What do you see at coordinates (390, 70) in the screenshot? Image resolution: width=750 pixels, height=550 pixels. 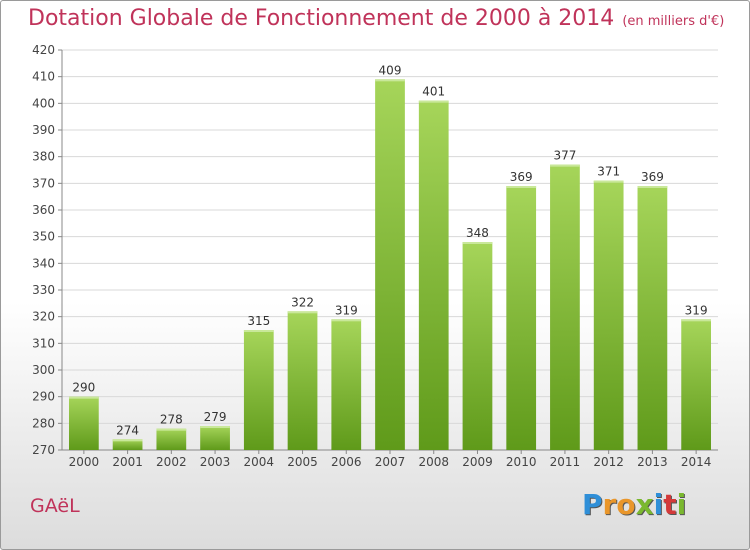 I see `data-label-2007: 409` at bounding box center [390, 70].